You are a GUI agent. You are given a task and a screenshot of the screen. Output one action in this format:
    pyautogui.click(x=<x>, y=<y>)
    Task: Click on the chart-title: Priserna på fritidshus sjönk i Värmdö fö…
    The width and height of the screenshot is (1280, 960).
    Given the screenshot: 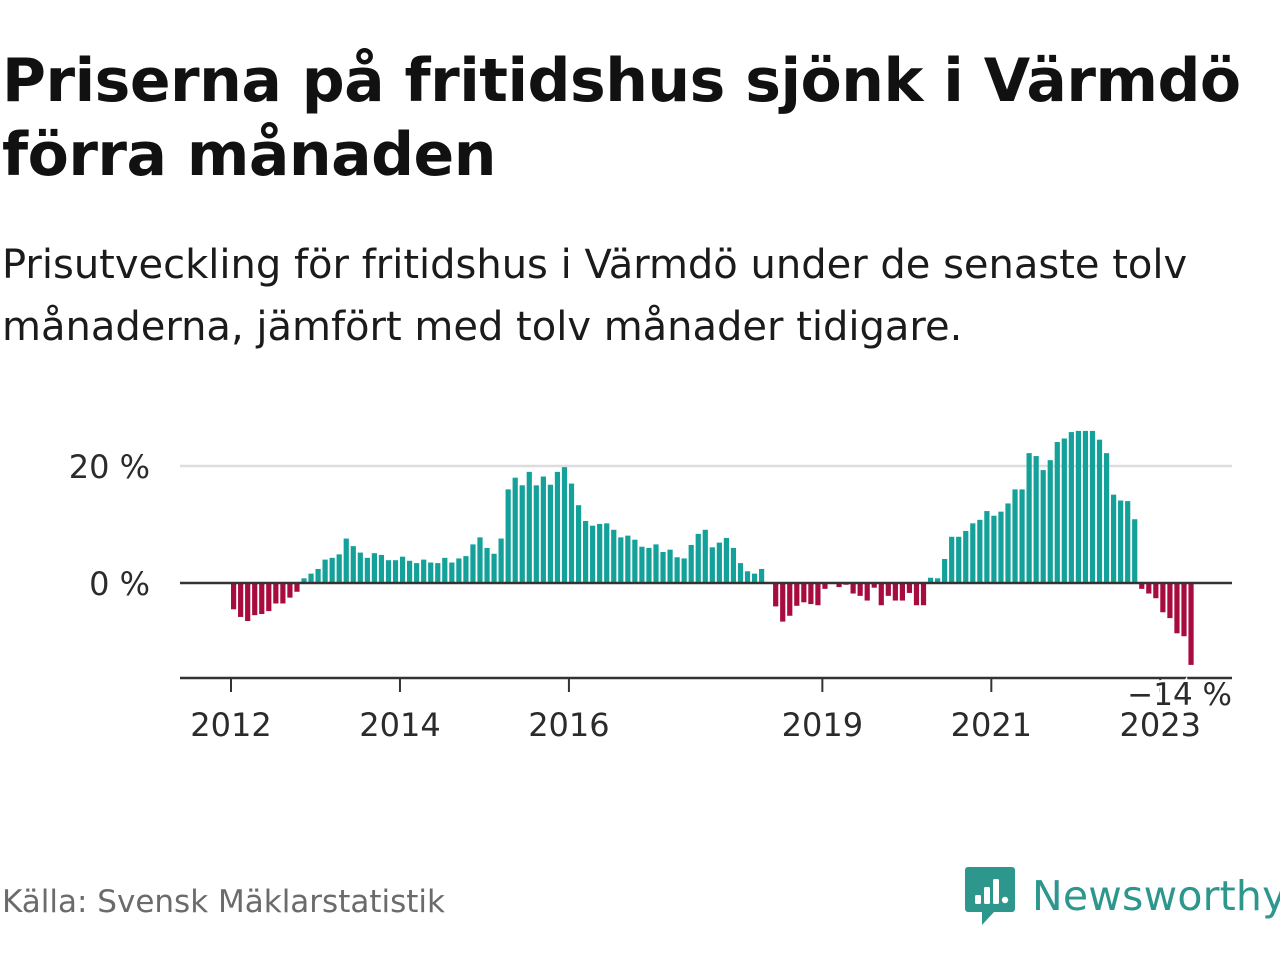 What is the action you would take?
    pyautogui.click(x=621, y=118)
    